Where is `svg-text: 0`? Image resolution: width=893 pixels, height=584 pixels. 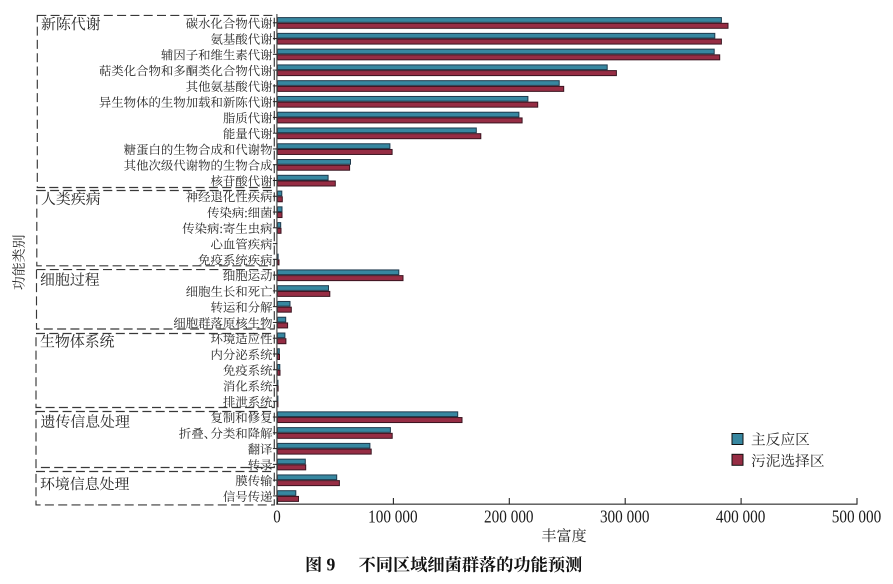
svg-text: 0 is located at coordinates (277, 517).